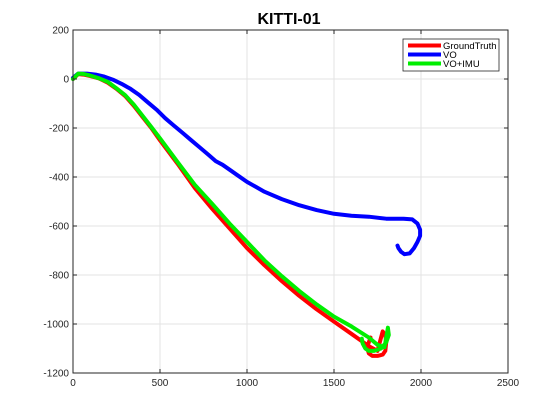 The image size is (560, 420). Describe the element at coordinates (56, 325) in the screenshot. I see `y-tick-label: -1000` at that location.